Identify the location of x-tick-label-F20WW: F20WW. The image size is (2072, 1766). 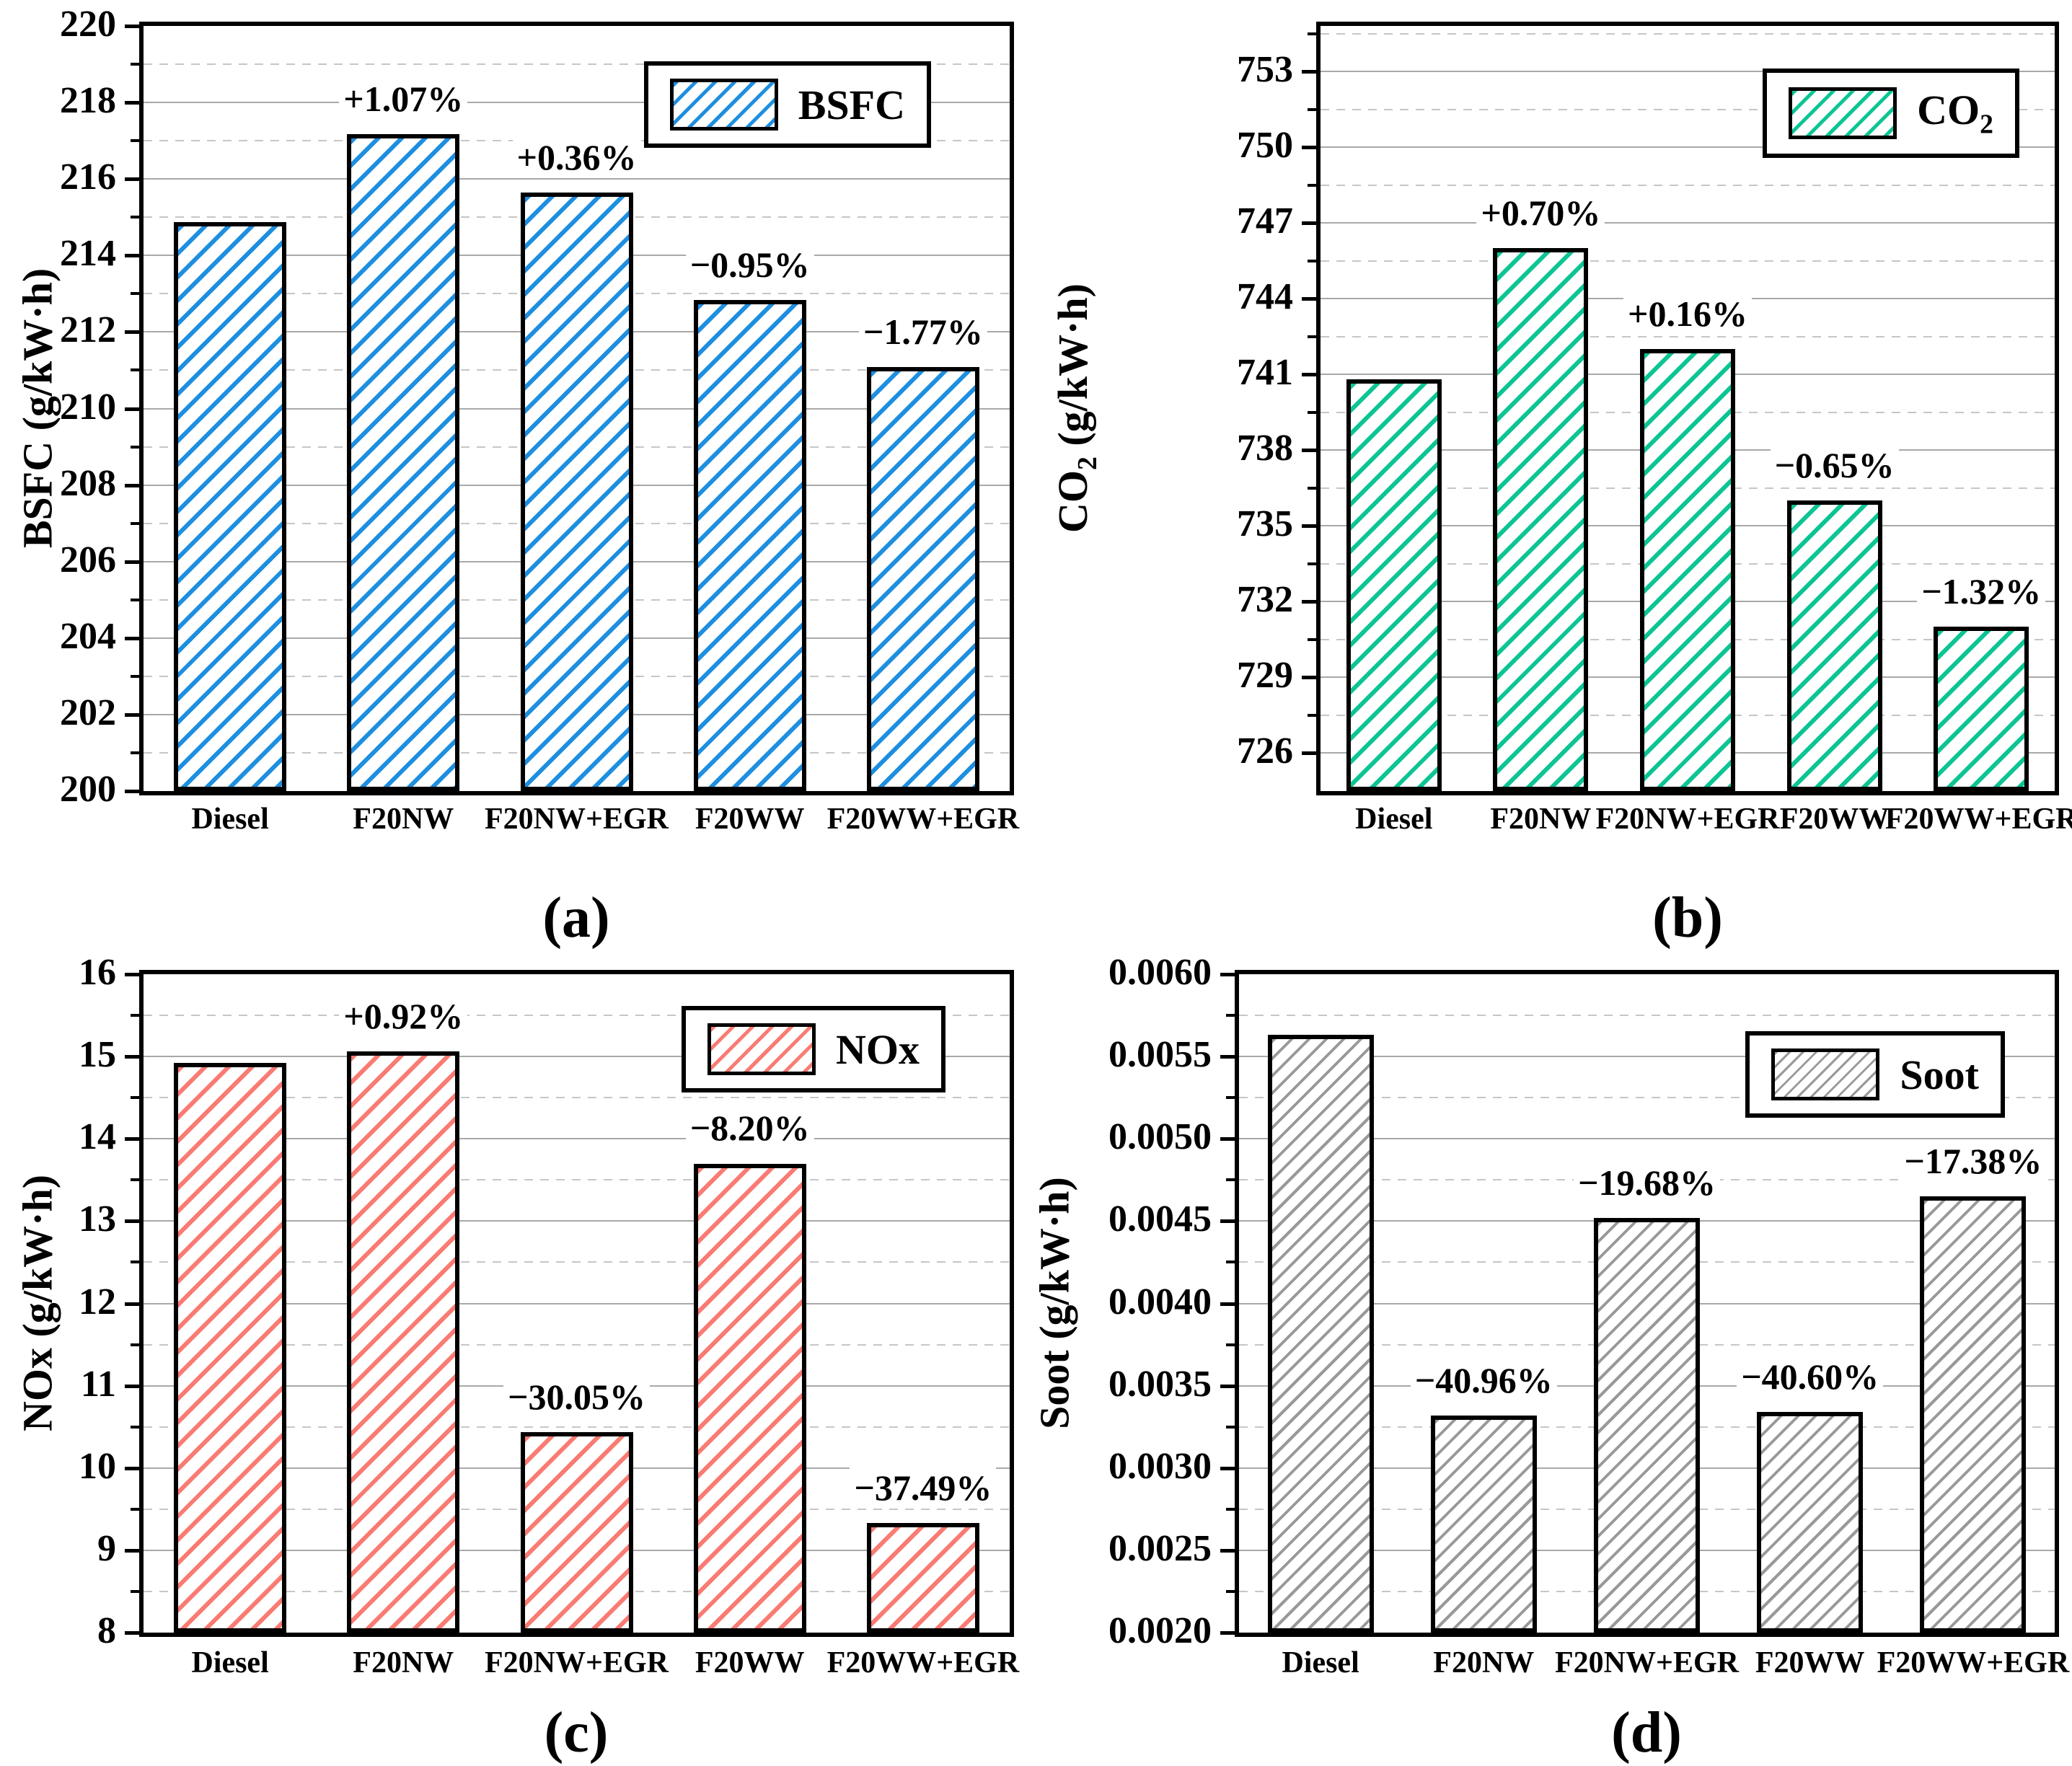
(1834, 819).